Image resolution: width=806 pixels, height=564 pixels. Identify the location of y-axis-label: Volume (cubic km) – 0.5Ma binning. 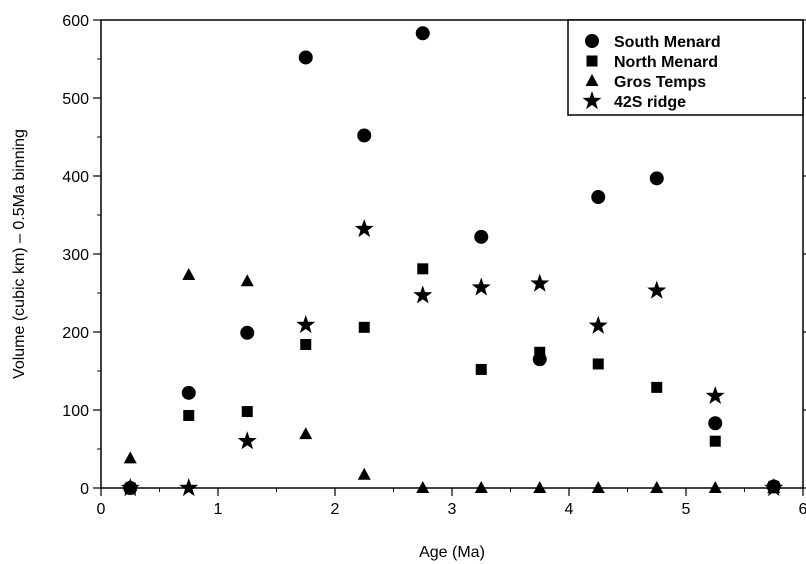
(19, 254).